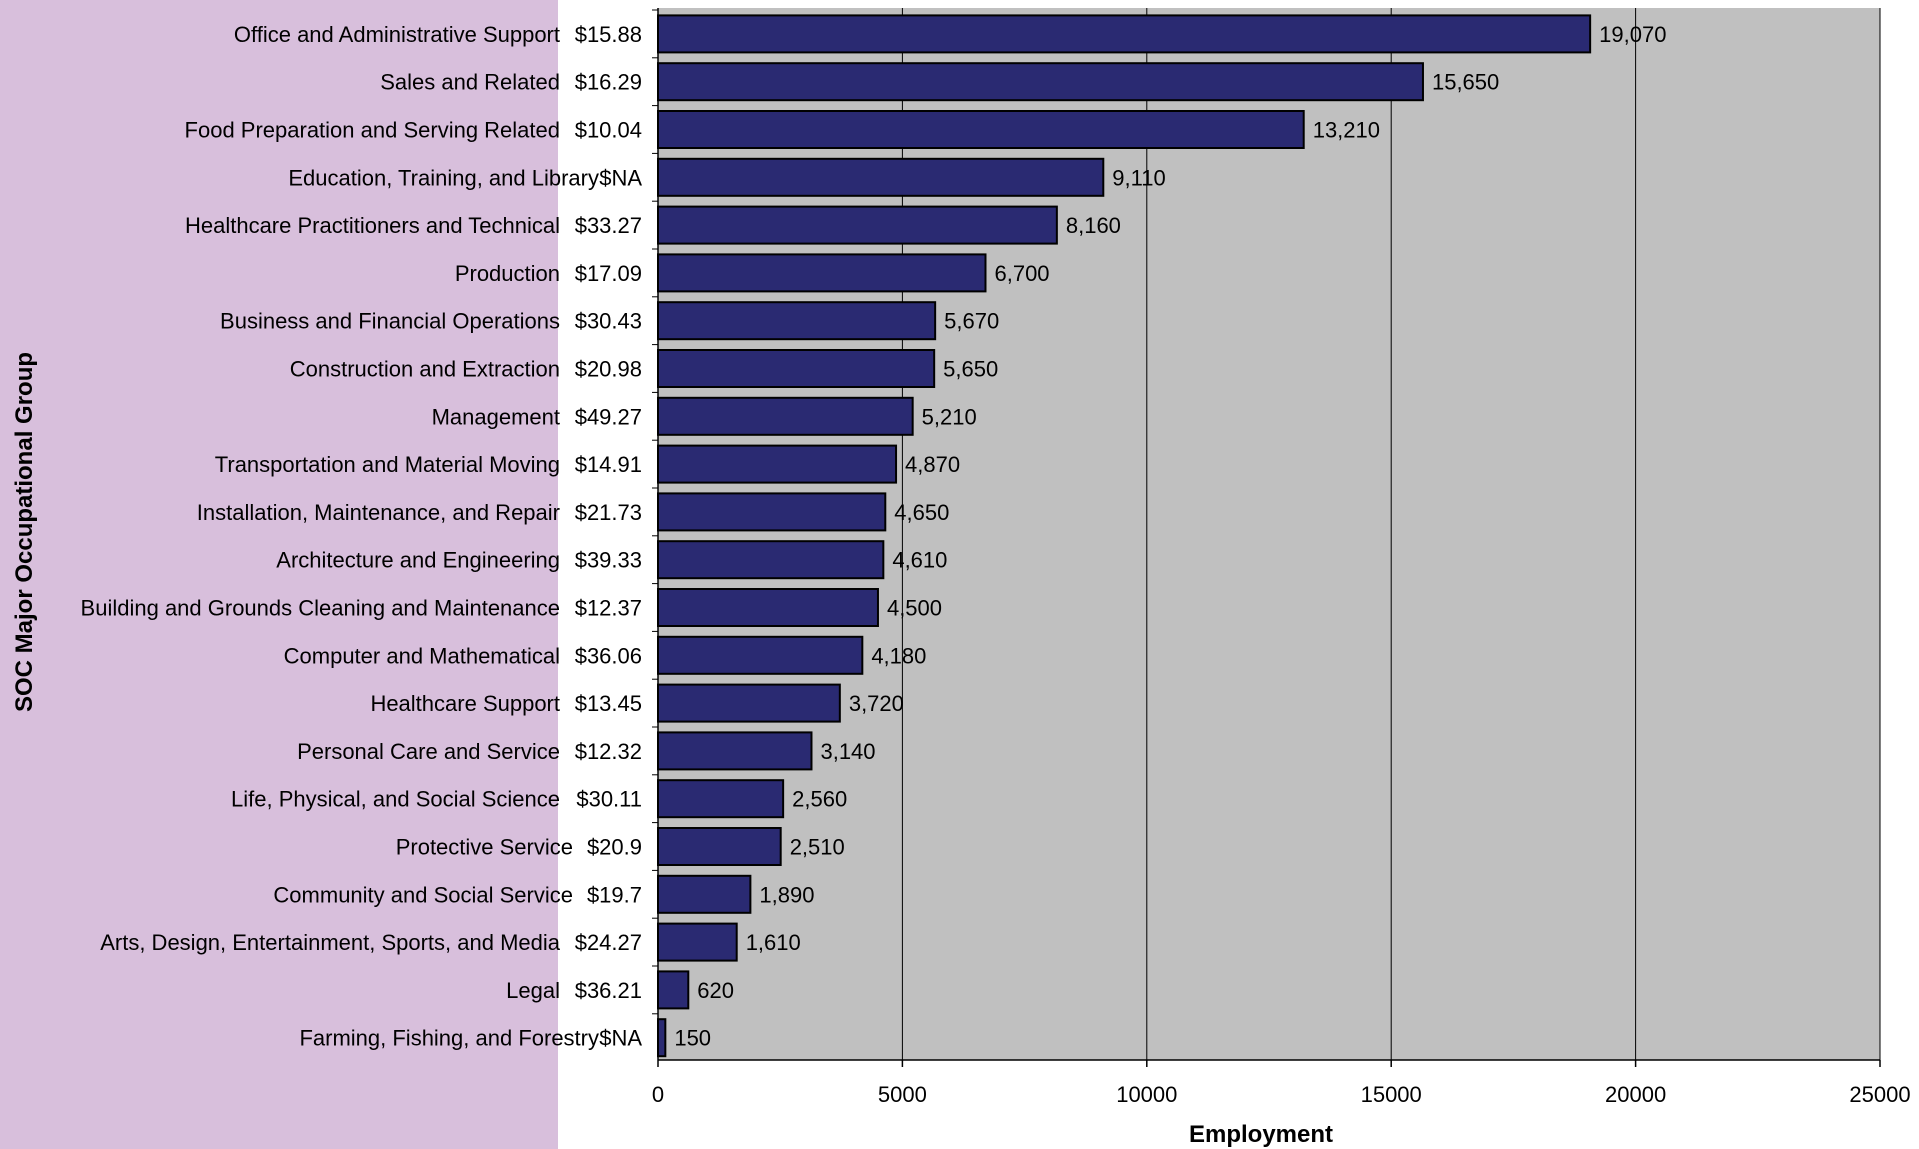 Image resolution: width=1919 pixels, height=1149 pixels. What do you see at coordinates (608, 464) in the screenshot?
I see `wage-label: $14.91` at bounding box center [608, 464].